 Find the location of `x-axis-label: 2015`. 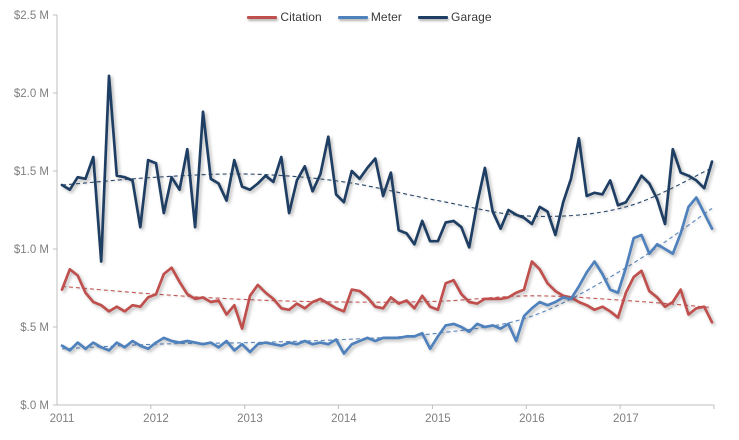

x-axis-label: 2015 is located at coordinates (438, 419).